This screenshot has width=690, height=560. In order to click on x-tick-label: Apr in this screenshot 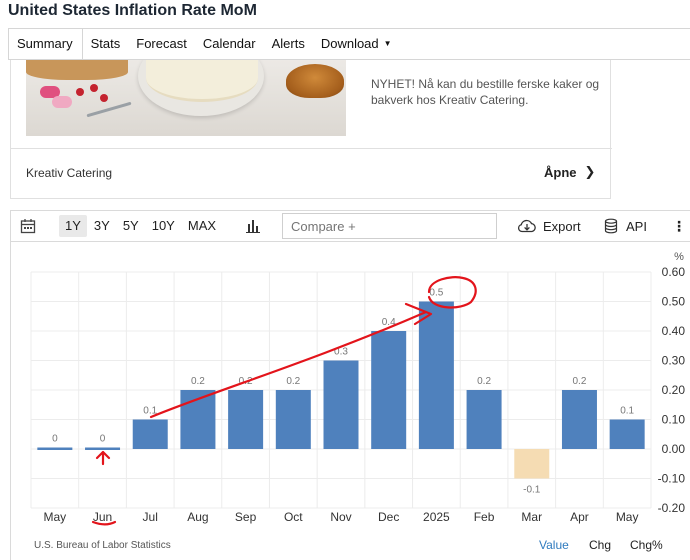, I will do `click(579, 517)`.